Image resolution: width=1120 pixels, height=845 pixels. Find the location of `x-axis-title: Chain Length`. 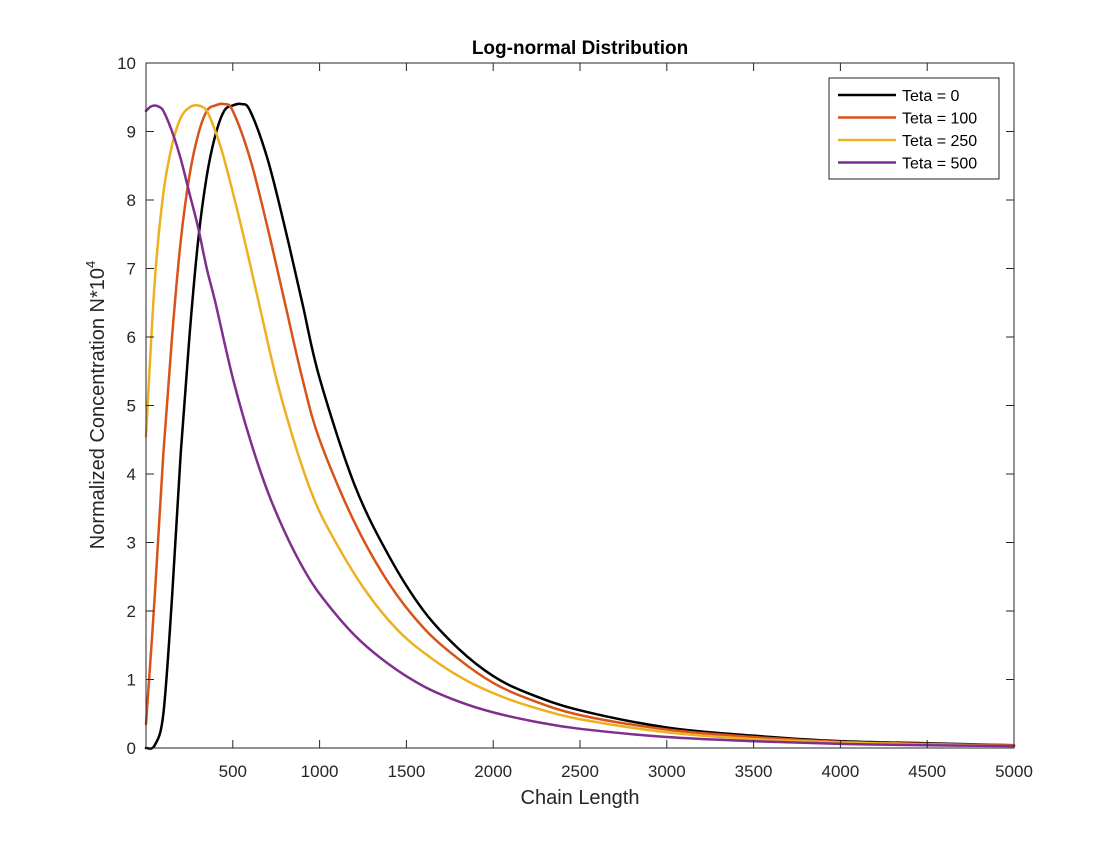

x-axis-title: Chain Length is located at coordinates (580, 798).